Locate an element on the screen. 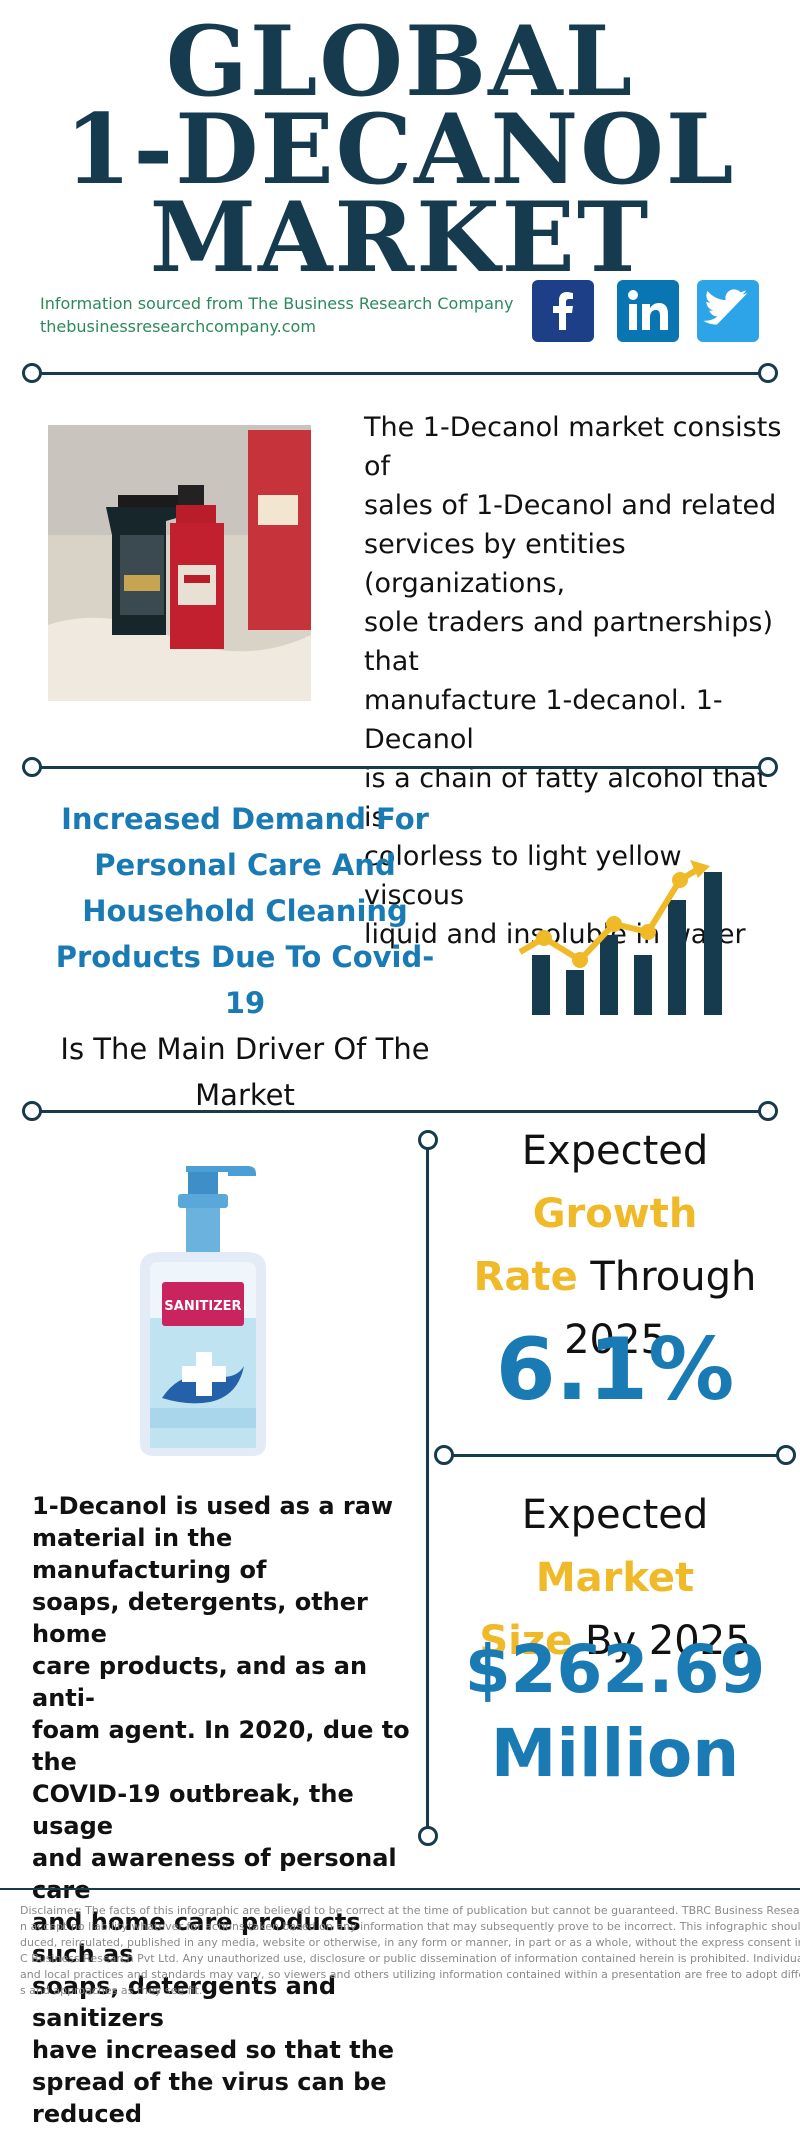 The height and width of the screenshot is (2130, 800). usage-line: and home care products such as is located at coordinates (196, 1938).